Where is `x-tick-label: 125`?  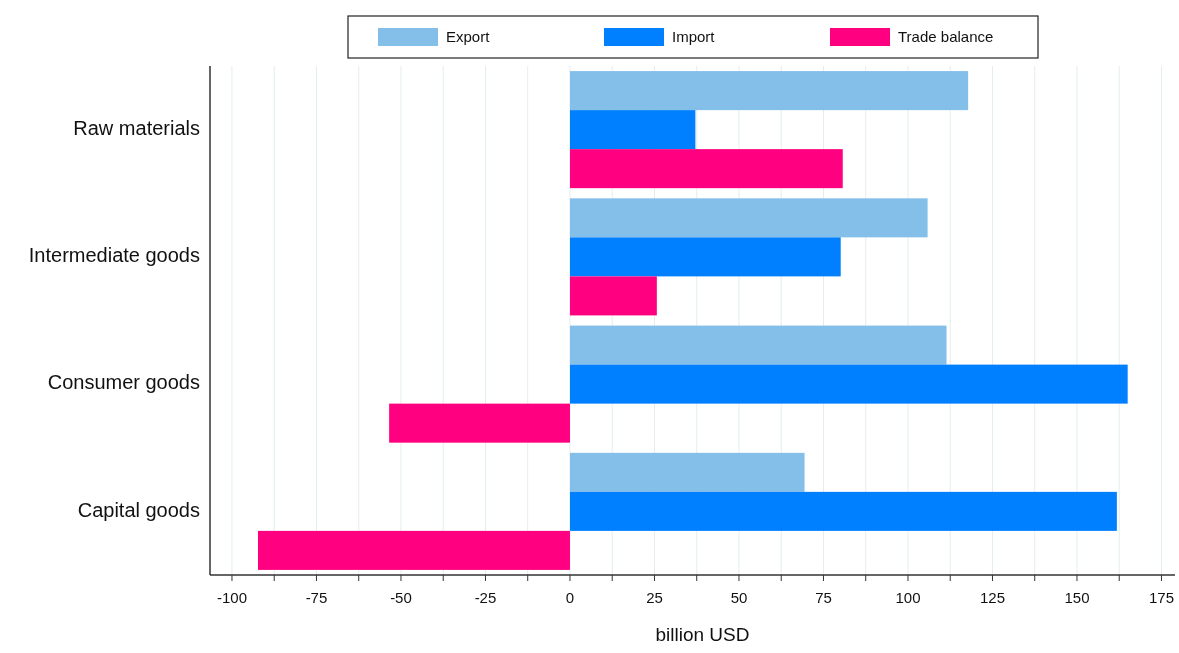
x-tick-label: 125 is located at coordinates (992, 597).